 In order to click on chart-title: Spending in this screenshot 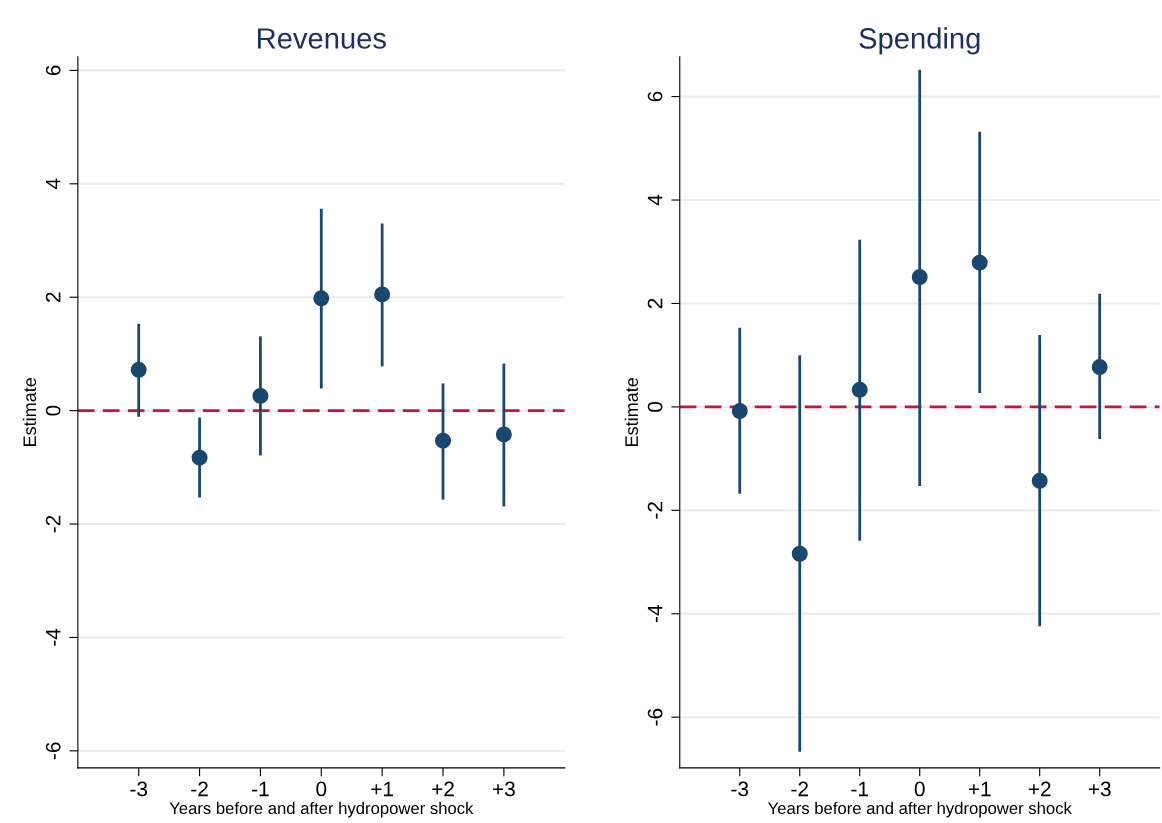, I will do `click(919, 41)`.